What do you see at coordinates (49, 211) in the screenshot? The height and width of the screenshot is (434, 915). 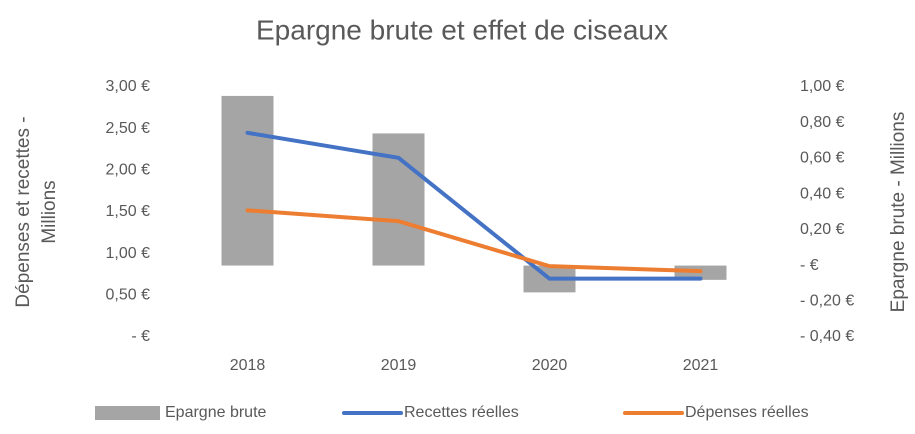 I see `y-axis-label: Millions` at bounding box center [49, 211].